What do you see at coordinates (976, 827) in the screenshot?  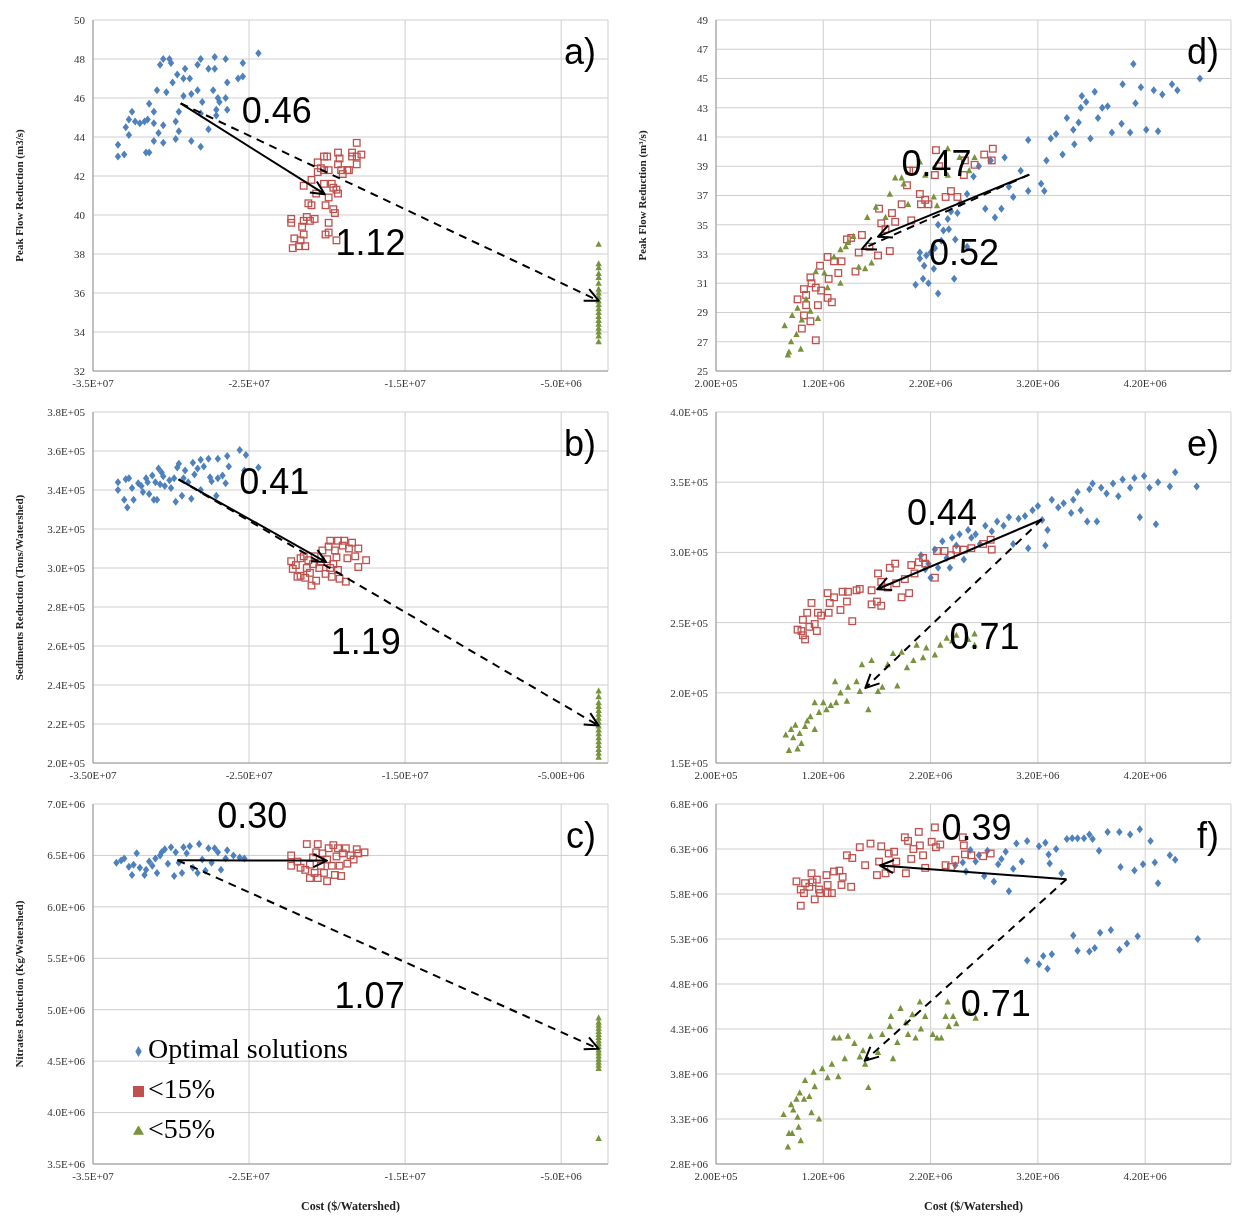 I see `annotation: 0.39` at bounding box center [976, 827].